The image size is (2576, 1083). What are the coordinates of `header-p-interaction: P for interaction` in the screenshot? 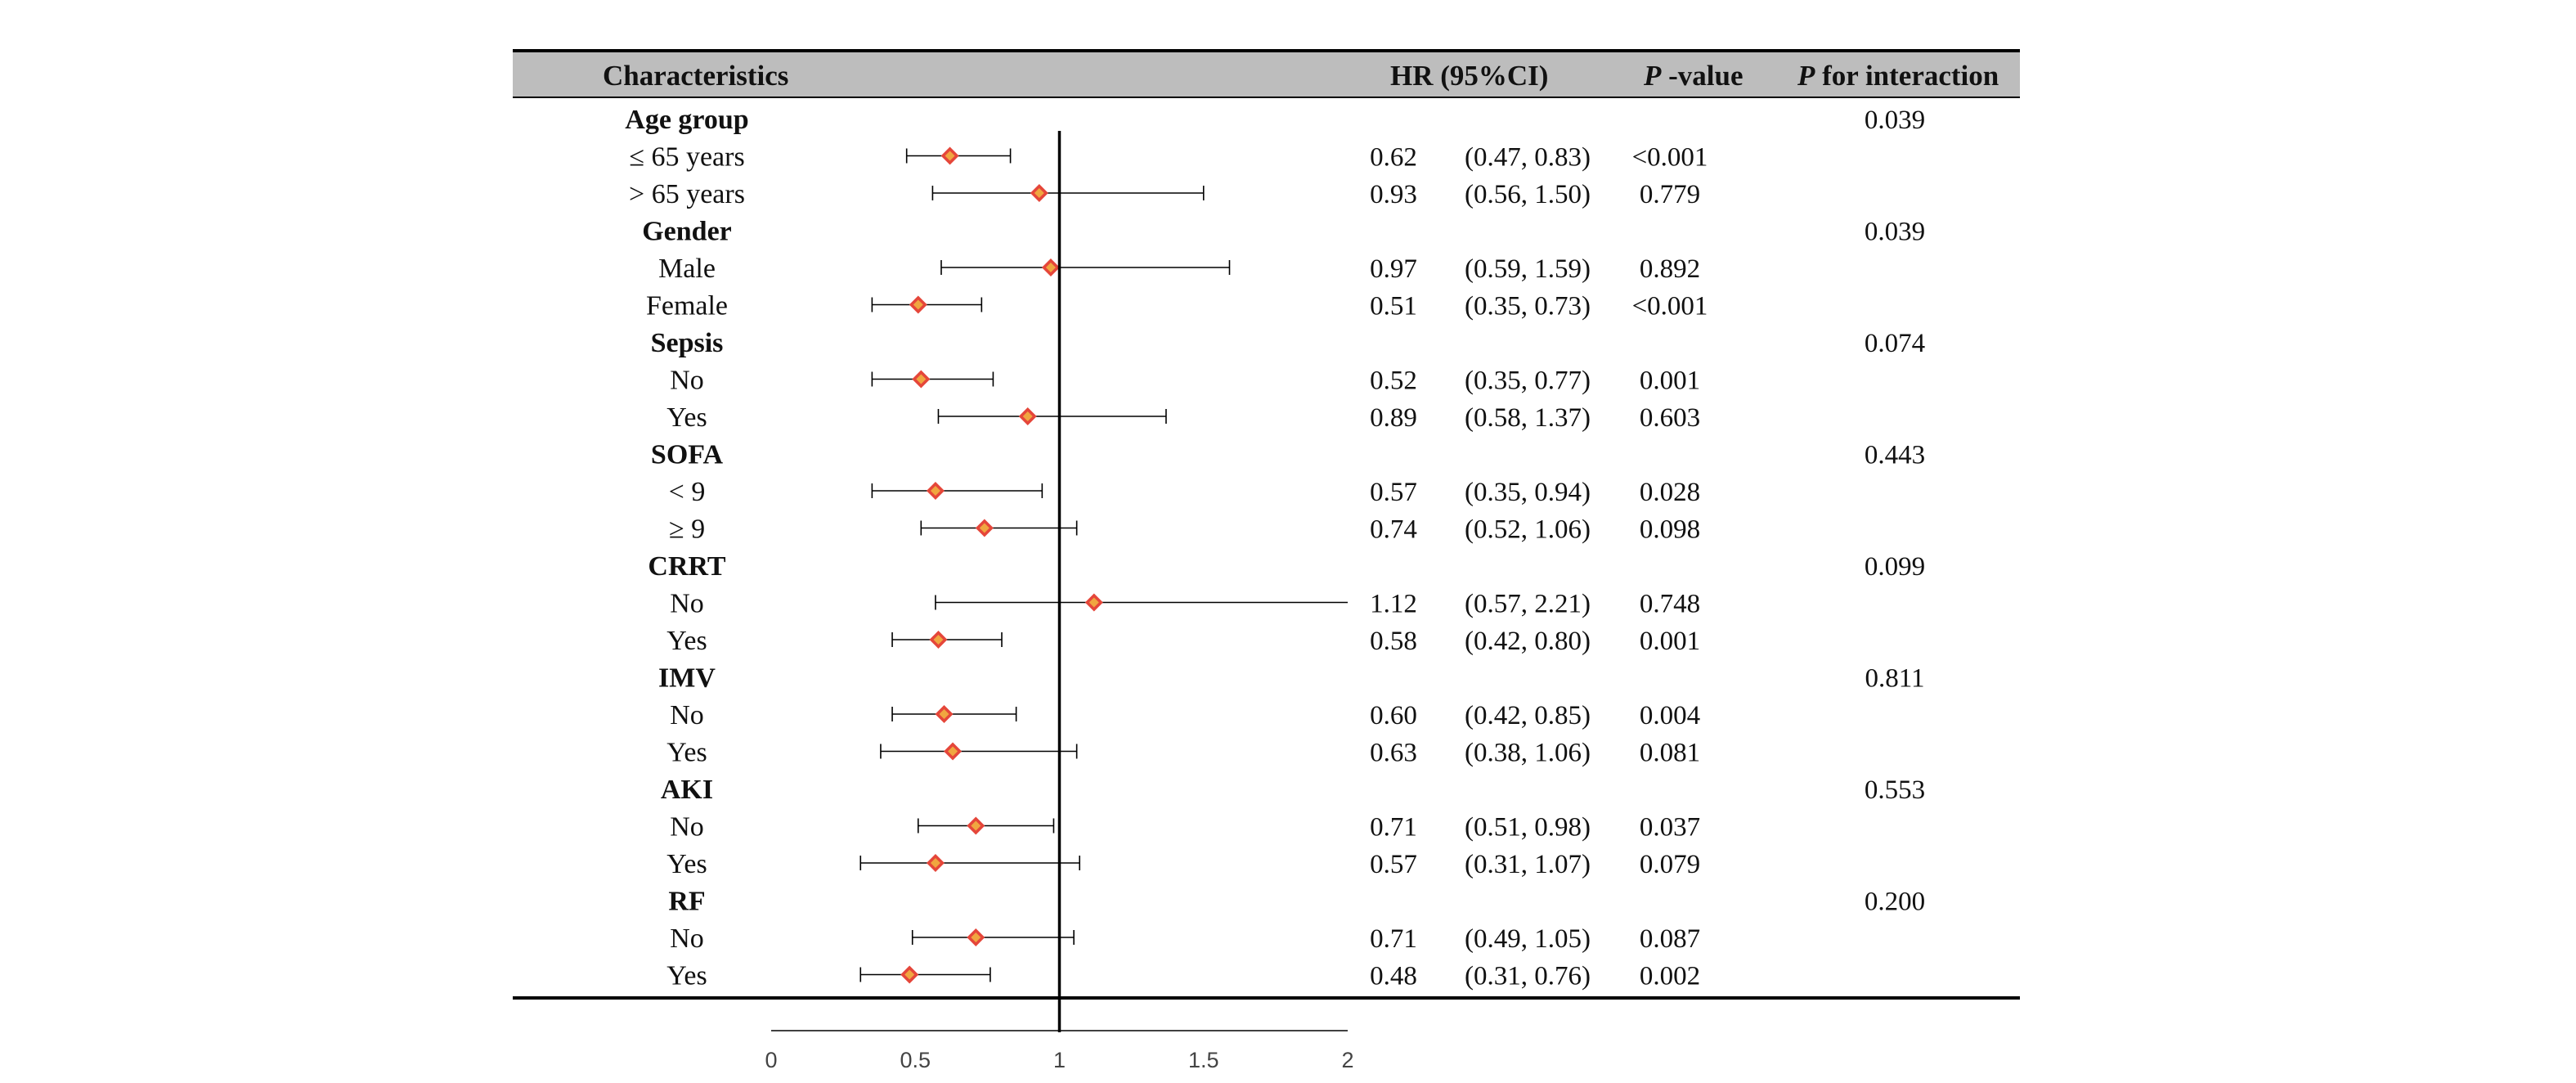 It's located at (1898, 76).